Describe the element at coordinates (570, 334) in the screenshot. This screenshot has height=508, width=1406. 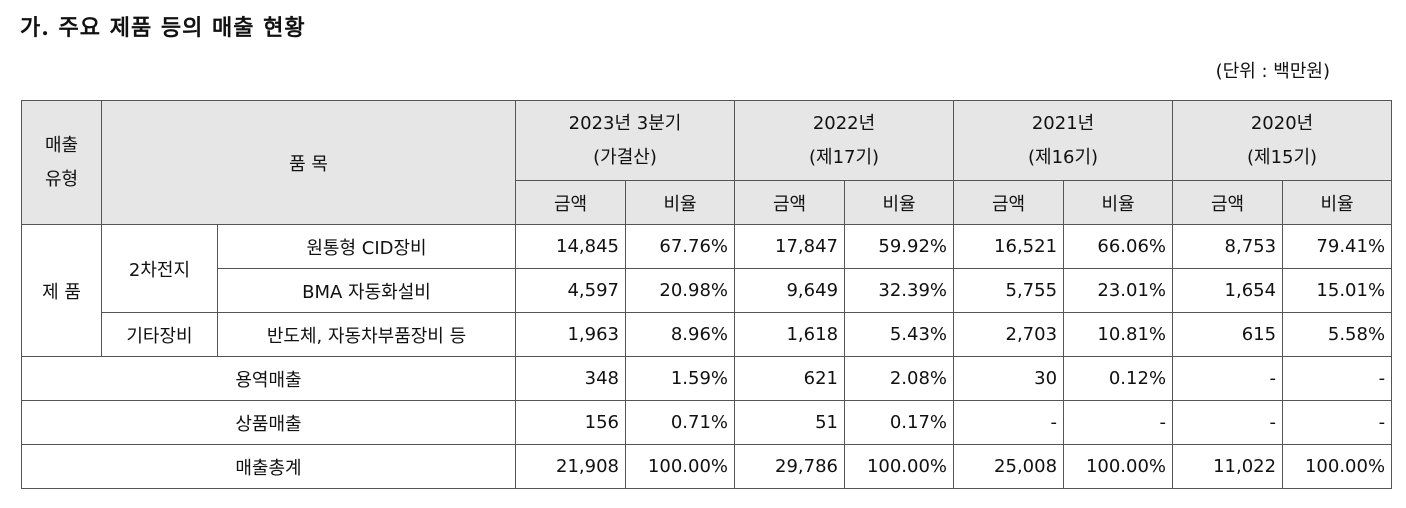
I see `amount-cell: 1,963` at that location.